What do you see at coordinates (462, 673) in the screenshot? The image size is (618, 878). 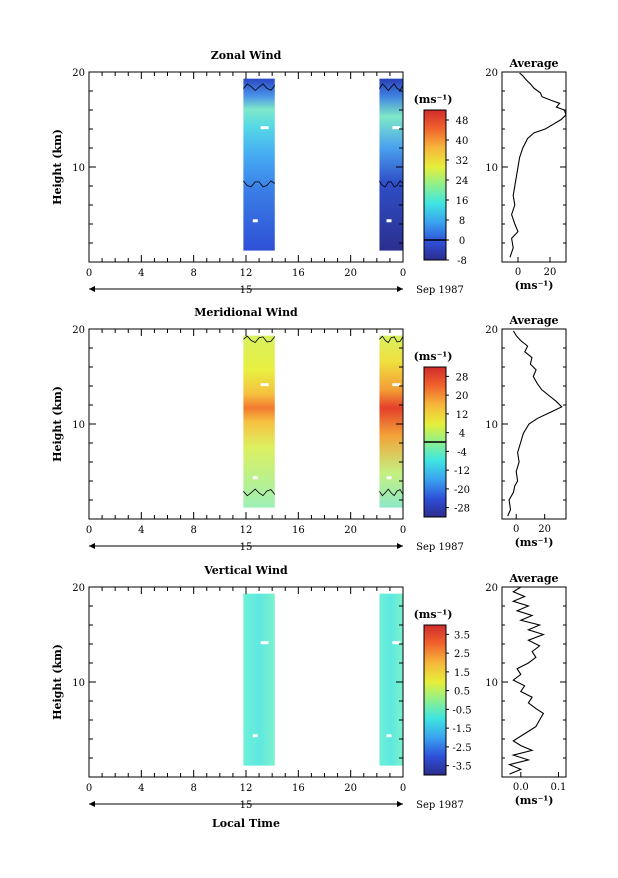 I see `colorbar-tick-label: 1.5` at bounding box center [462, 673].